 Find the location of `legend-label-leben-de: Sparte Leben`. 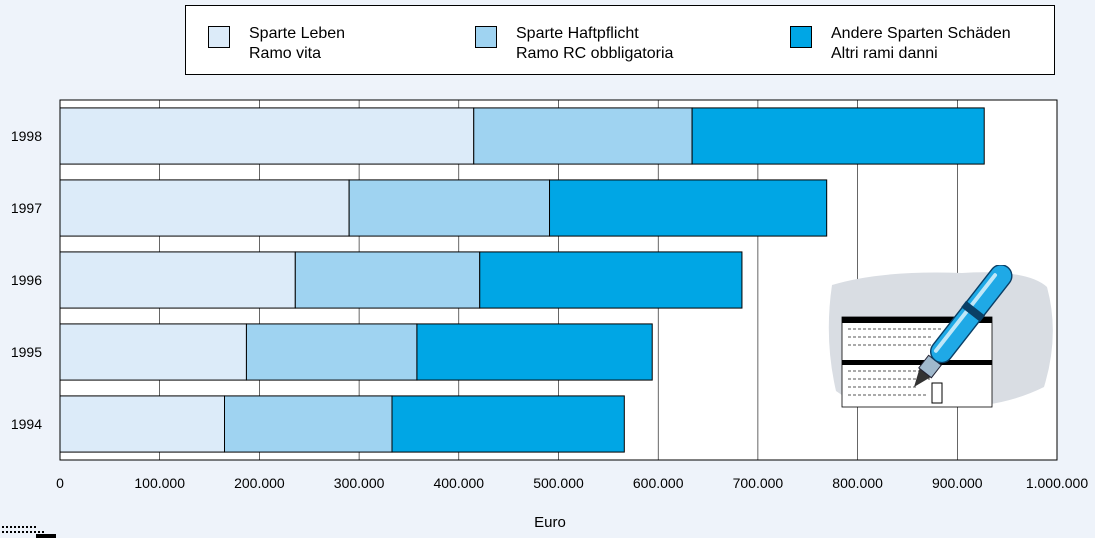

legend-label-leben-de: Sparte Leben is located at coordinates (297, 33).